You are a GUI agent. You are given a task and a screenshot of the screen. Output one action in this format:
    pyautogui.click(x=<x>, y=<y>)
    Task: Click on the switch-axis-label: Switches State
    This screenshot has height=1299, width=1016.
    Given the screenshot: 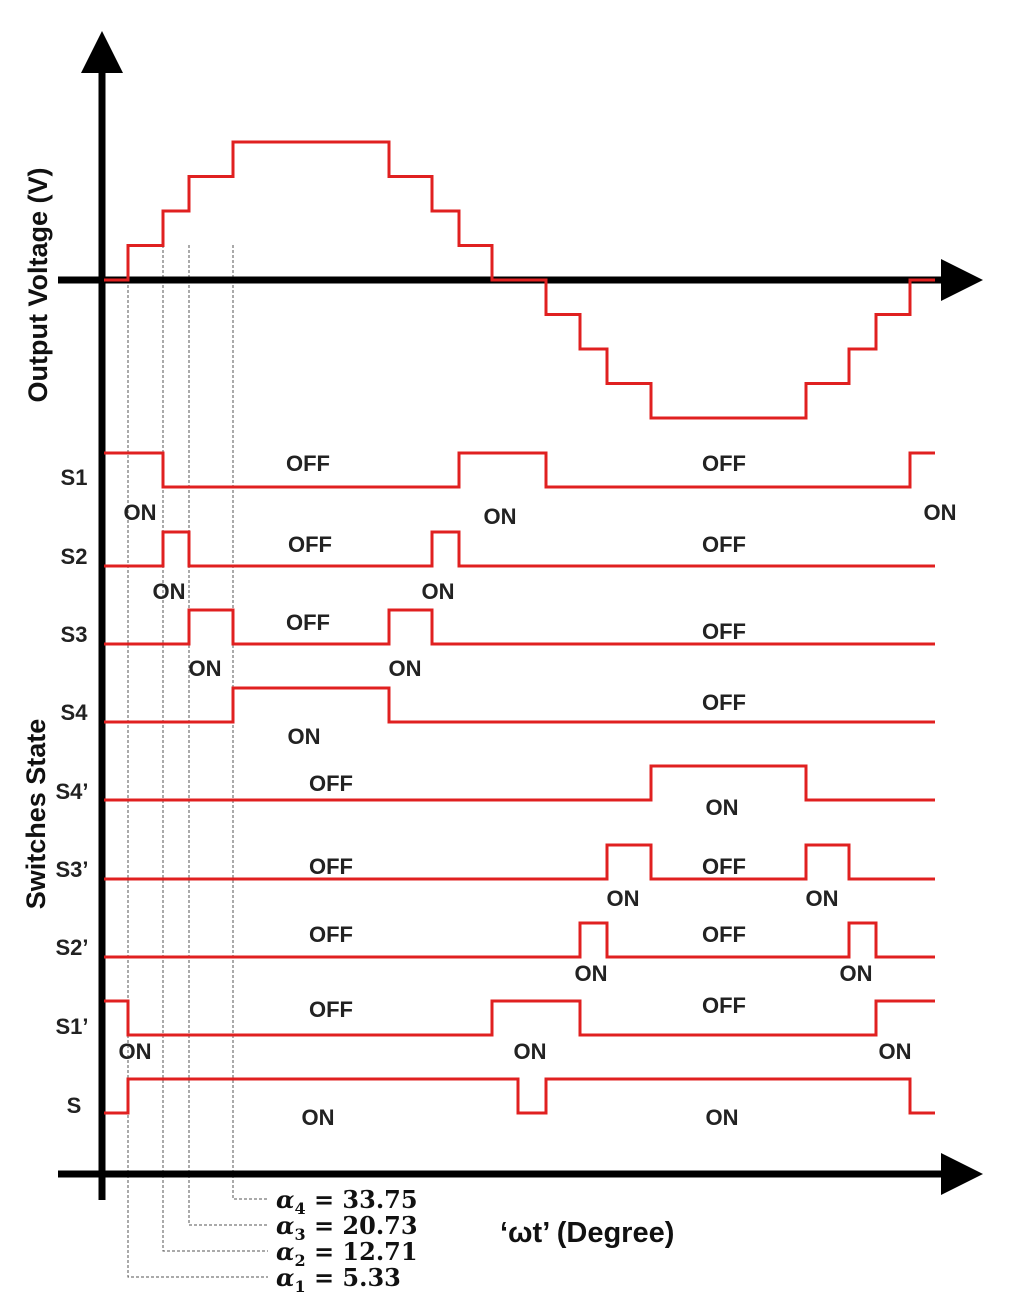 What is the action you would take?
    pyautogui.click(x=36, y=814)
    